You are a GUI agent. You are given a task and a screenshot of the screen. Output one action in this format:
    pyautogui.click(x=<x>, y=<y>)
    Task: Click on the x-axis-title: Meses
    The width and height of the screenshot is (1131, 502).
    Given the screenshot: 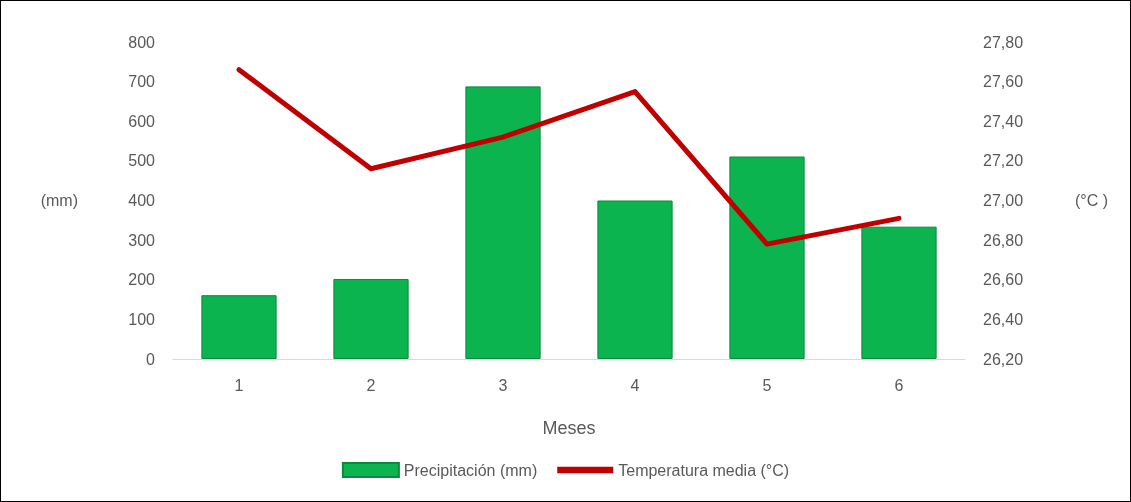 What is the action you would take?
    pyautogui.click(x=569, y=428)
    